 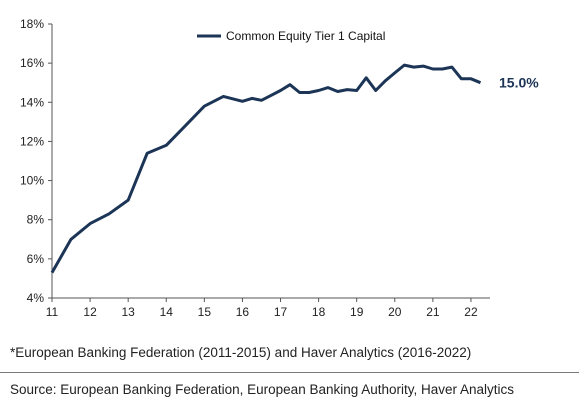 What do you see at coordinates (32, 181) in the screenshot?
I see `y-tick-label: 10%` at bounding box center [32, 181].